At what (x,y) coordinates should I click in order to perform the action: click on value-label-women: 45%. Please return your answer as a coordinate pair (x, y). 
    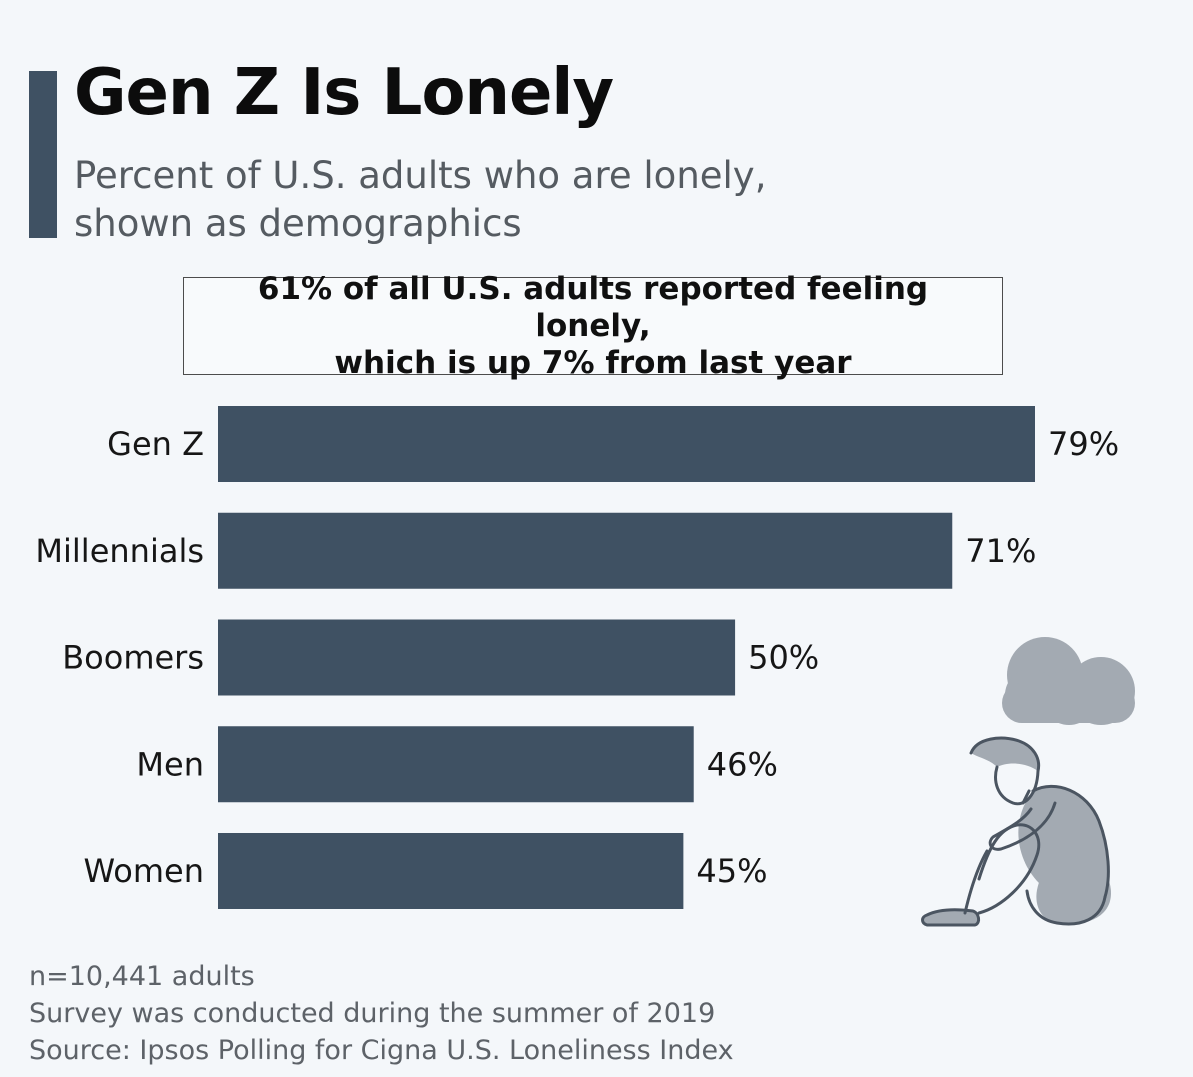
    Looking at the image, I should click on (731, 871).